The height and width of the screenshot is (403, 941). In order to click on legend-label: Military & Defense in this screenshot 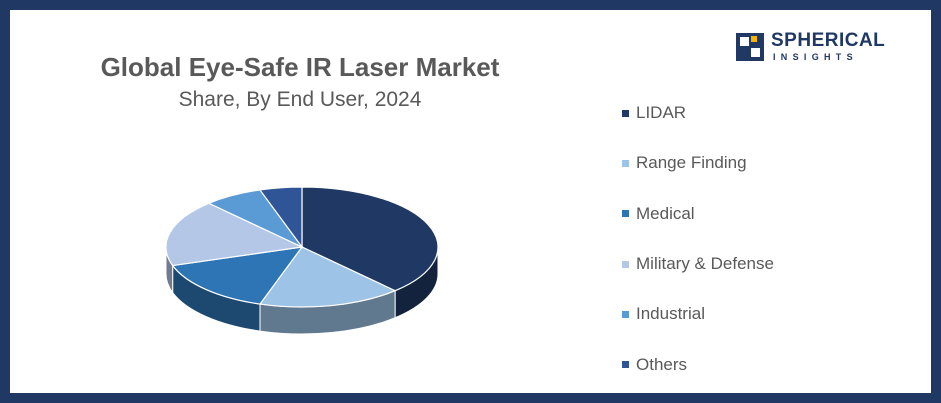, I will do `click(705, 264)`.